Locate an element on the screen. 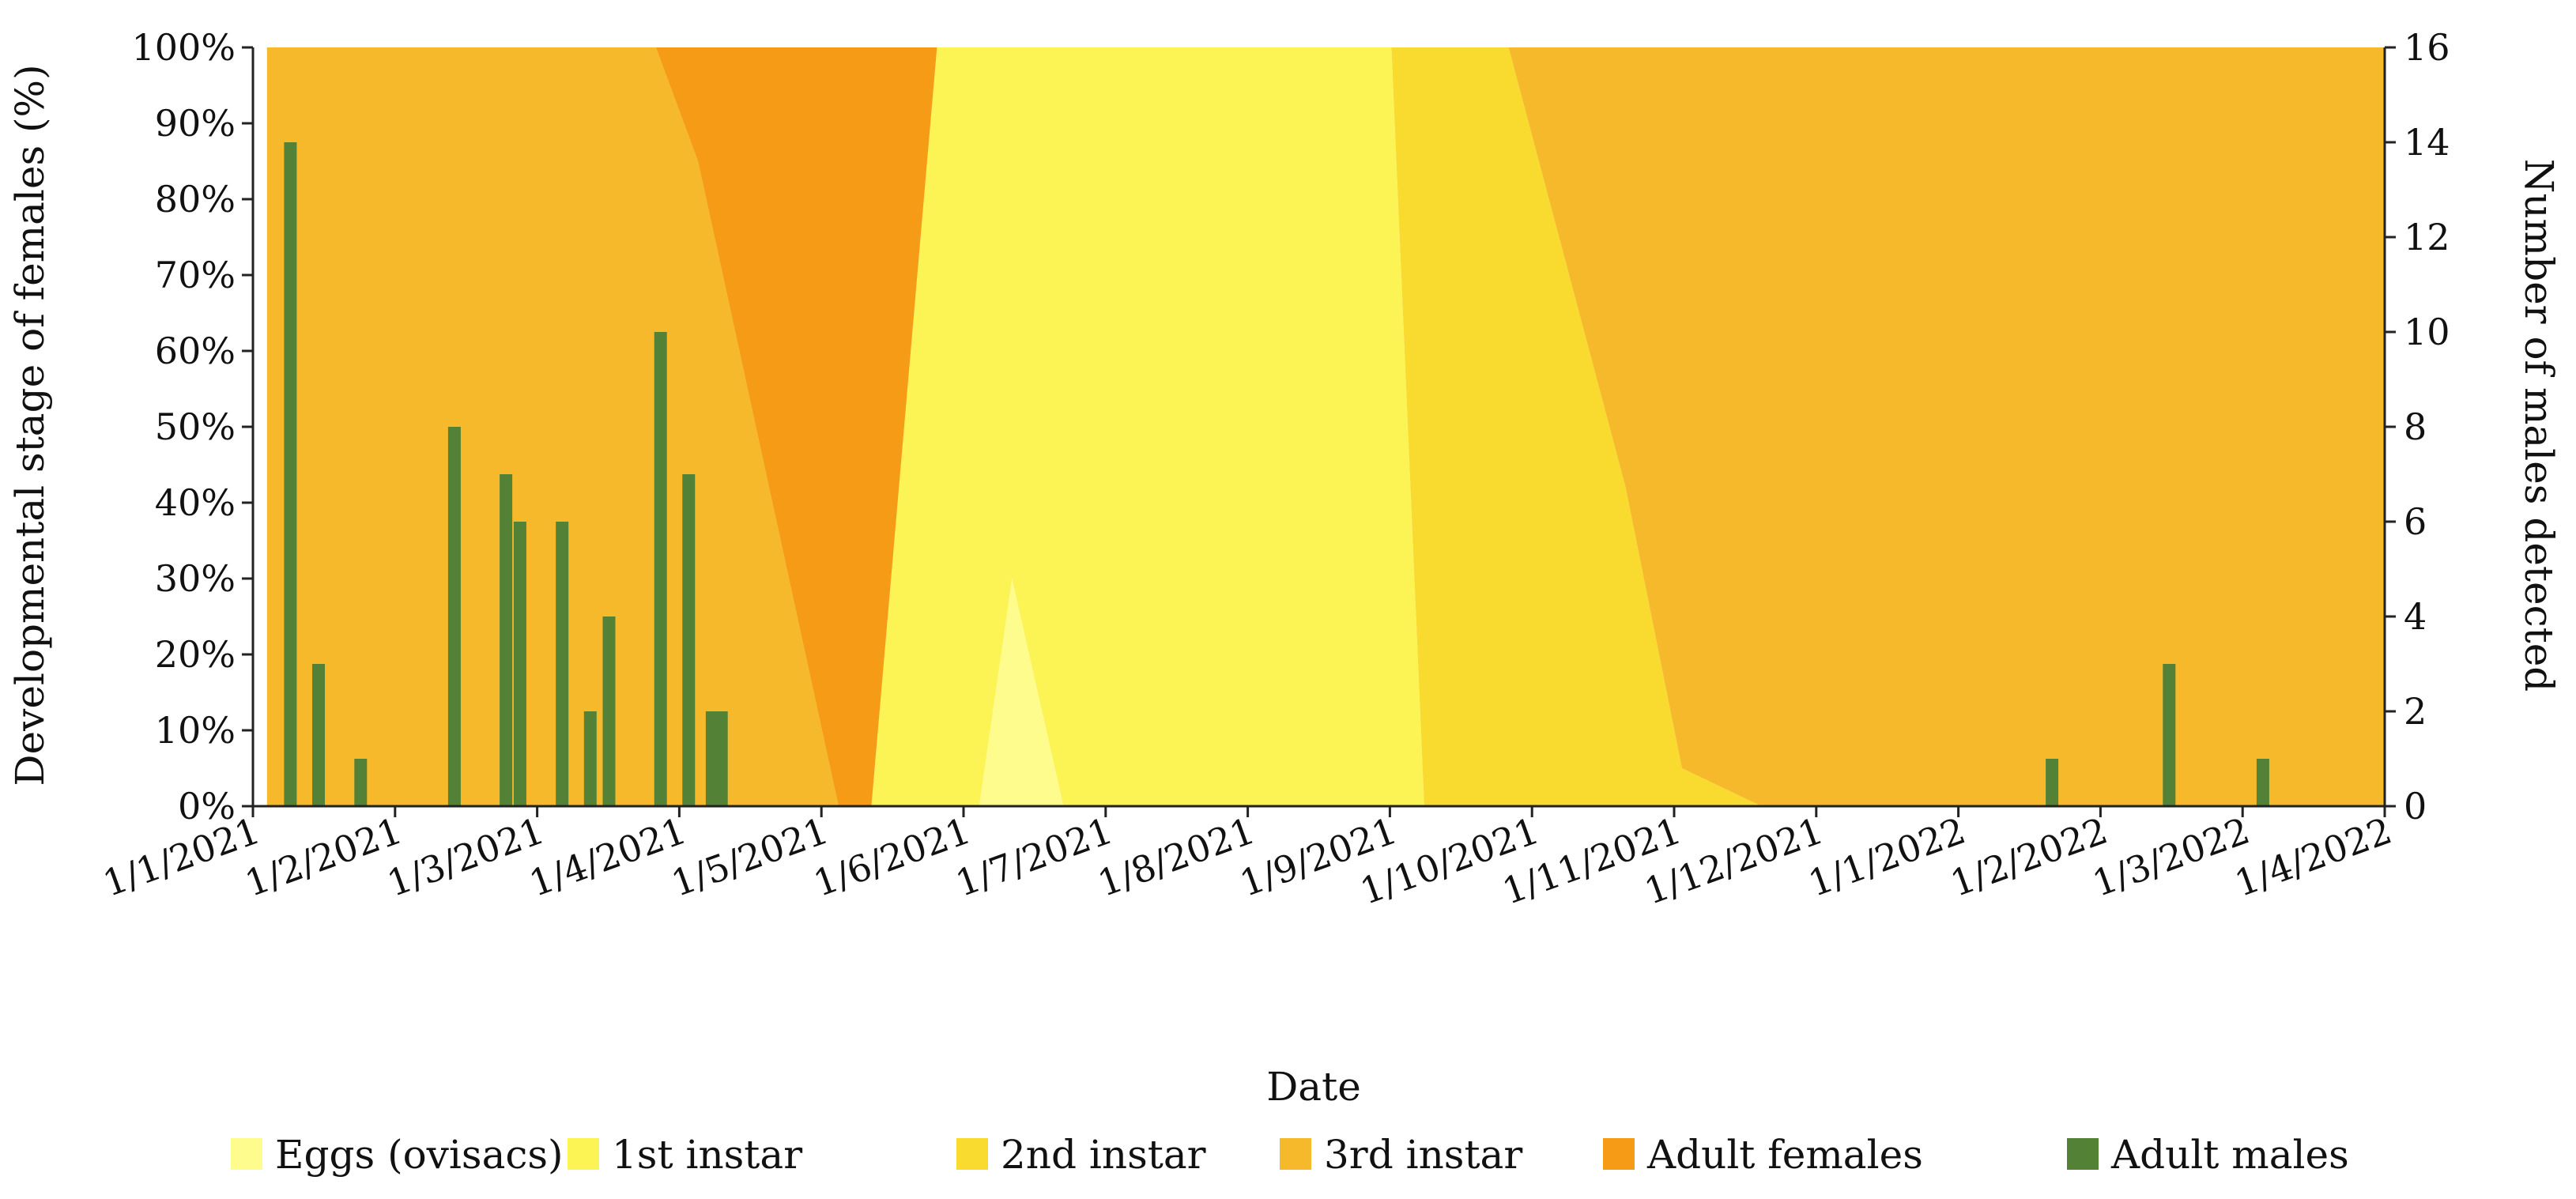 The image size is (2576, 1199). x-tick-label: 1/5/2021 is located at coordinates (750, 857).